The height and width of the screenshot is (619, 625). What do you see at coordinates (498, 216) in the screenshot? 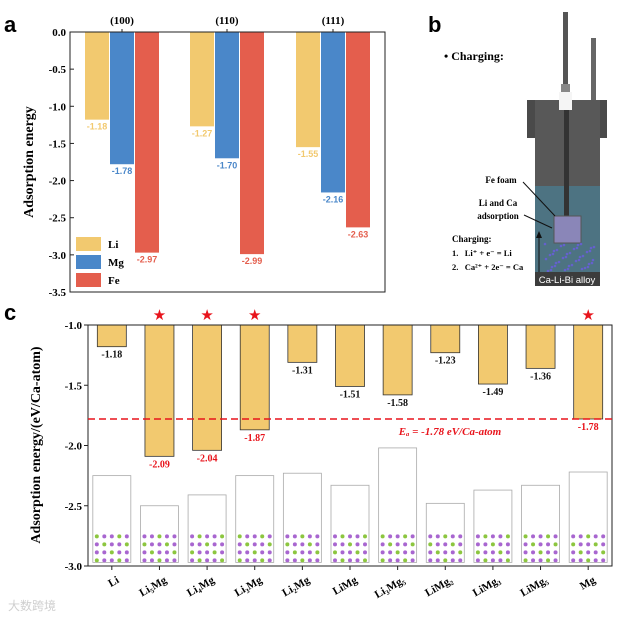
I see `adsorption-label-2: adsorption` at bounding box center [498, 216].